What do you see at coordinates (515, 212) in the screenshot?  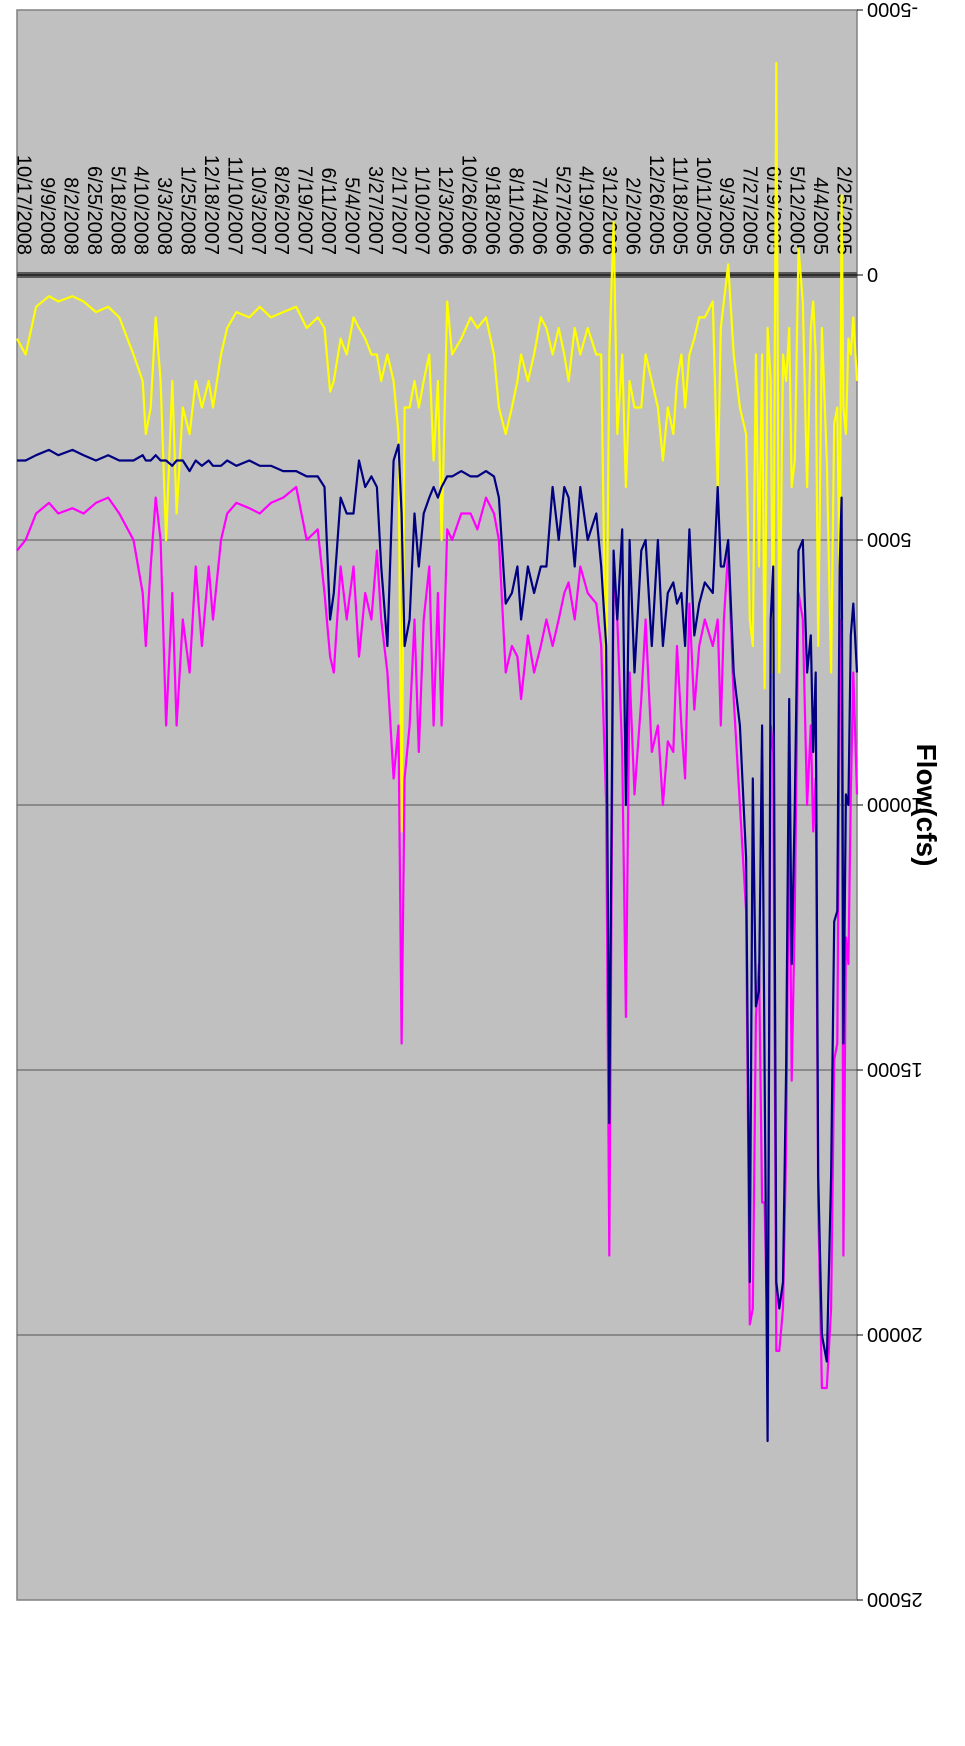 I see `x-tick-label: 8/11/2006` at bounding box center [515, 212].